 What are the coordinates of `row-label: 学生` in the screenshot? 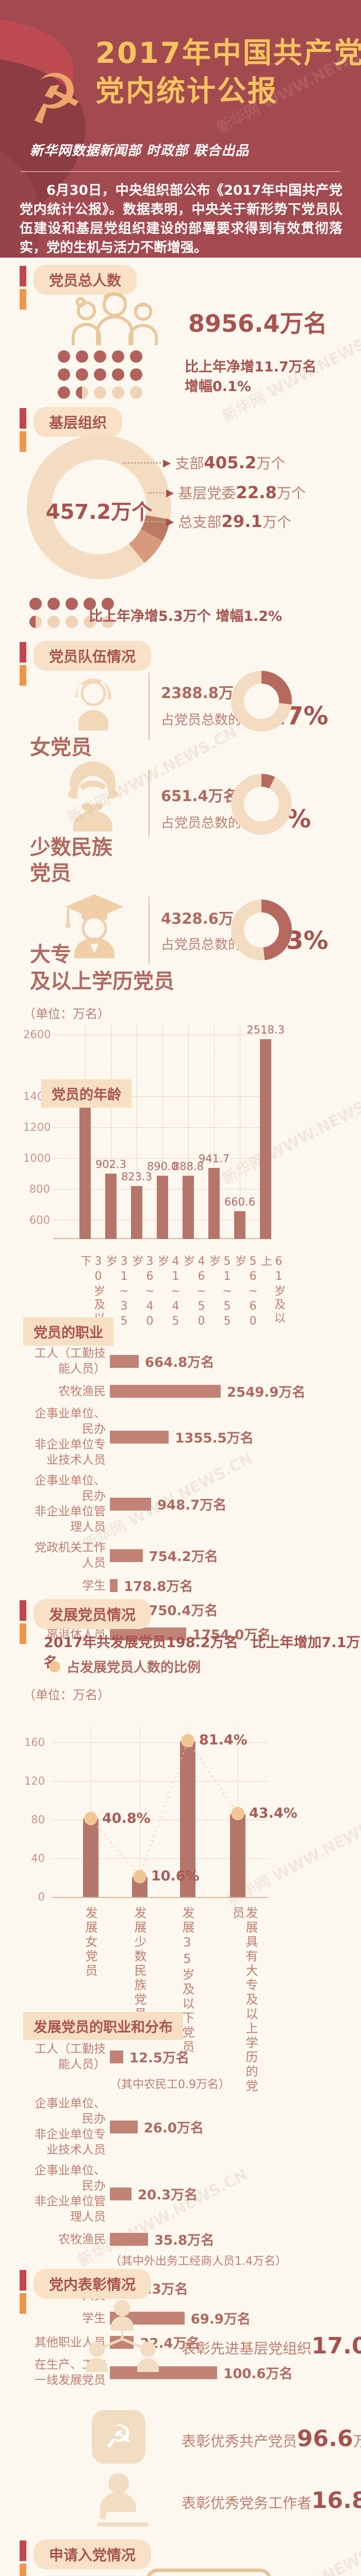 It's located at (64, 1586).